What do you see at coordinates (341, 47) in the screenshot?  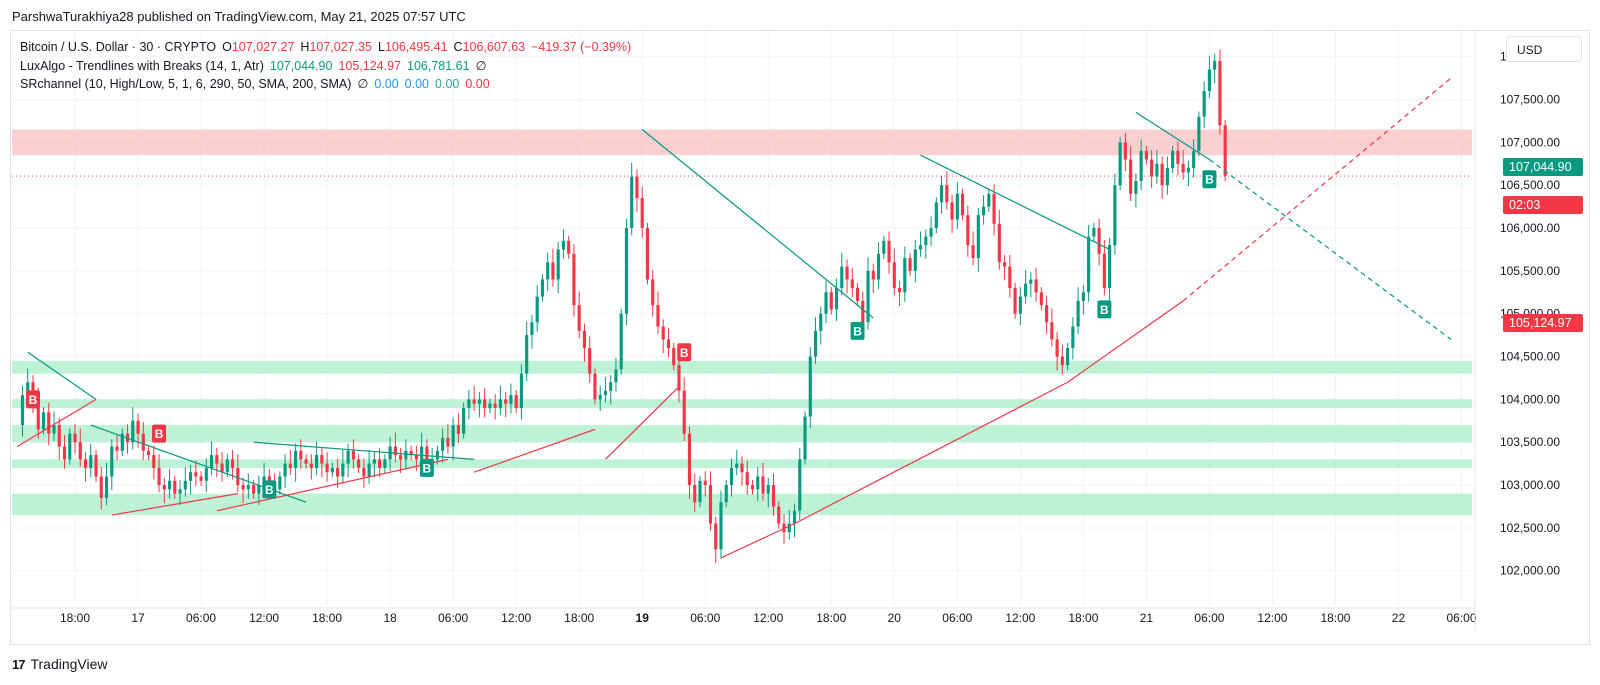 I see `high-value: 107,027.35` at bounding box center [341, 47].